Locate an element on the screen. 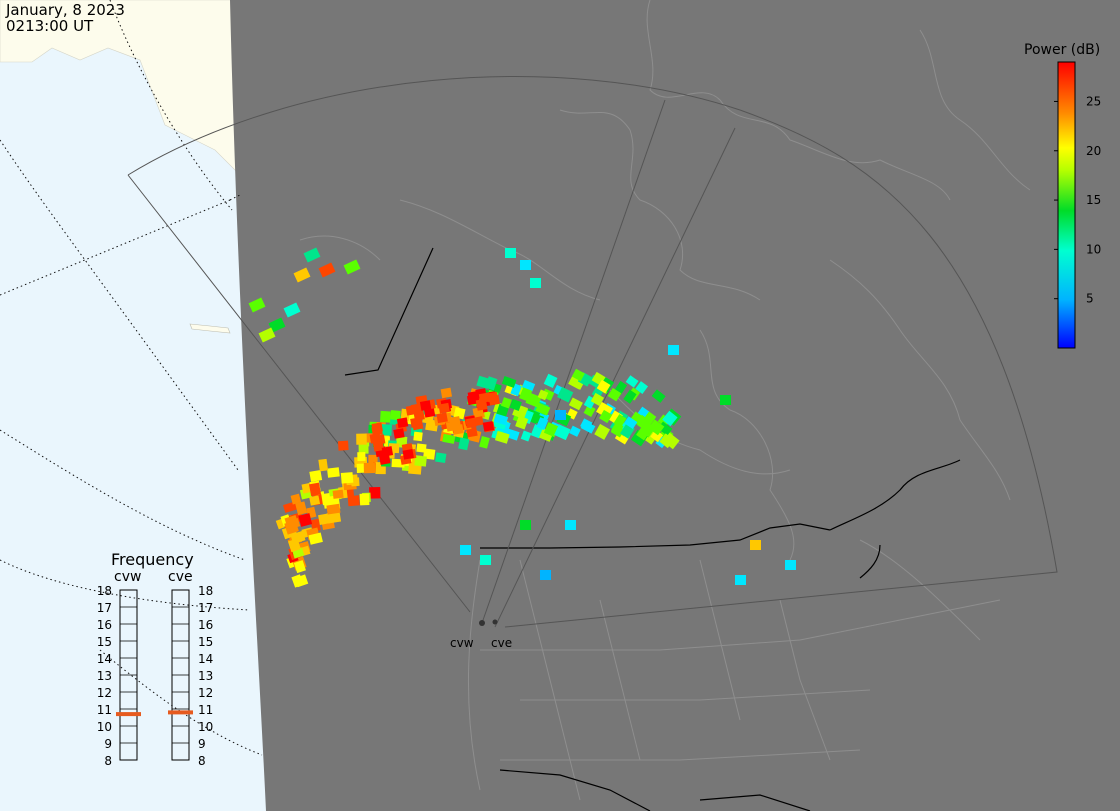 The height and width of the screenshot is (811, 1120). aleutian-island is located at coordinates (210, 328).